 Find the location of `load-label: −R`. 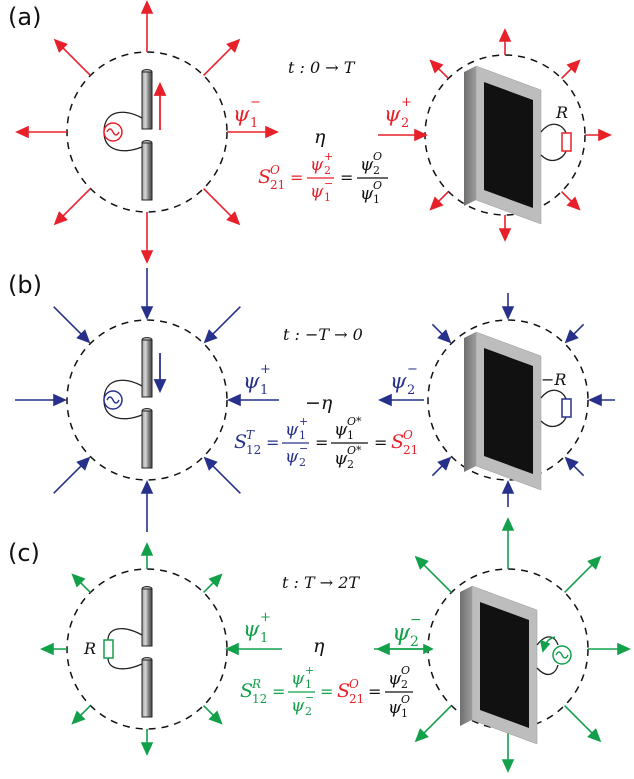

load-label: −R is located at coordinates (553, 379).